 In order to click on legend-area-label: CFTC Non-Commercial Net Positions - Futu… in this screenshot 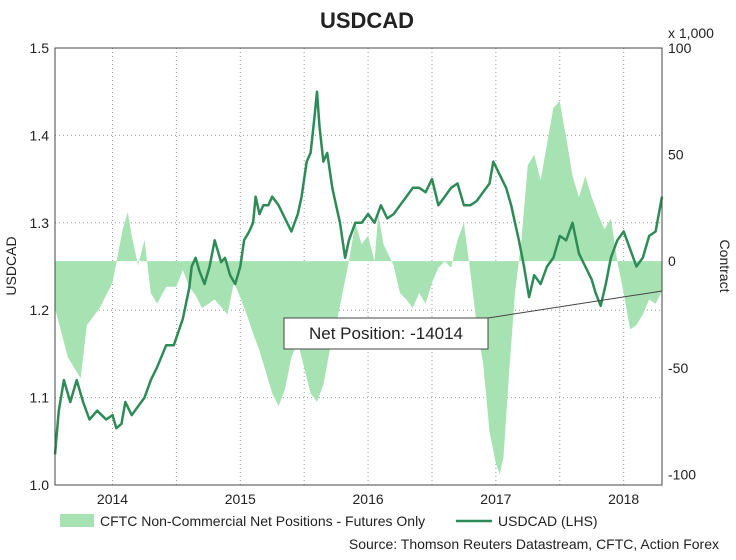, I will do `click(262, 521)`.